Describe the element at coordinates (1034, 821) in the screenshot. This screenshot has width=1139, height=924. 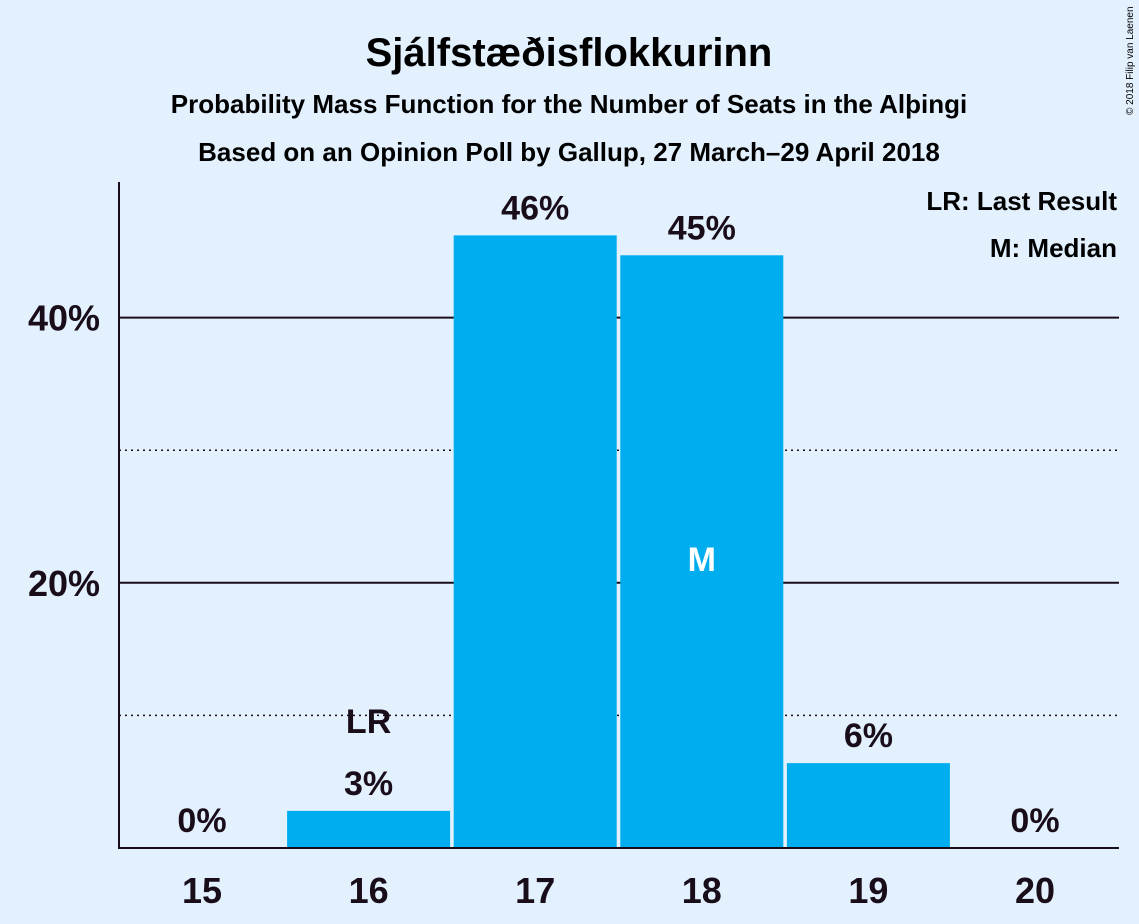
I see `data-label-20: 0%` at that location.